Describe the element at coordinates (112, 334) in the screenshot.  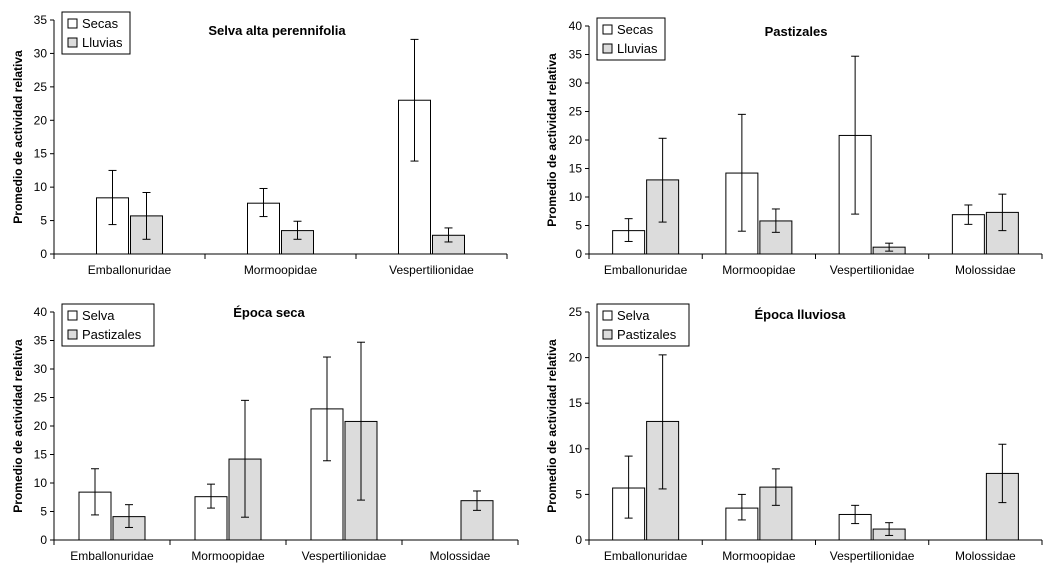
I see `legend-label: Pastizales` at that location.